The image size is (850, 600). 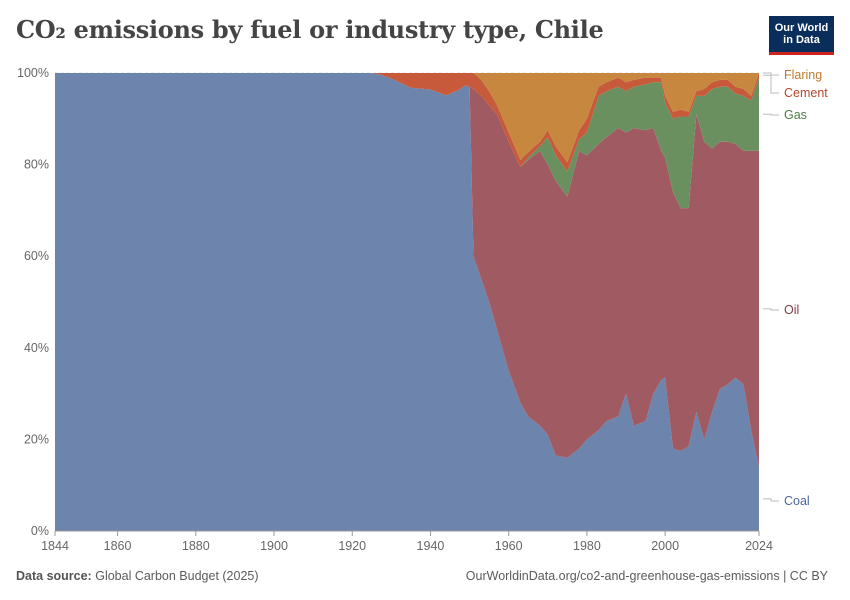 What do you see at coordinates (771, 74) in the screenshot?
I see `label-connector-flaring` at bounding box center [771, 74].